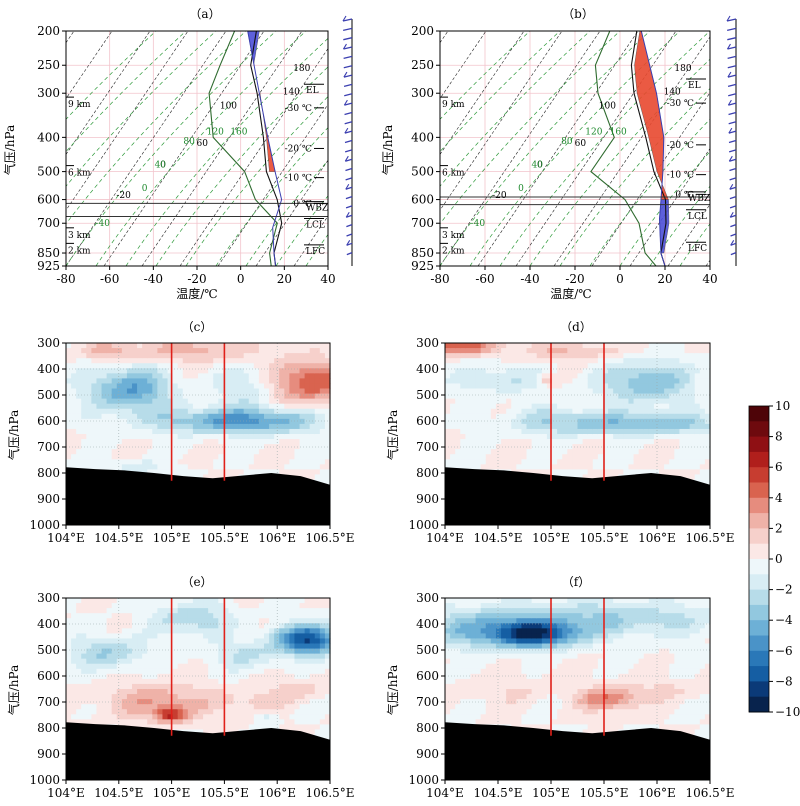 The width and height of the screenshot is (800, 806). I want to click on panel-label-b: （b）, so click(578, 14).